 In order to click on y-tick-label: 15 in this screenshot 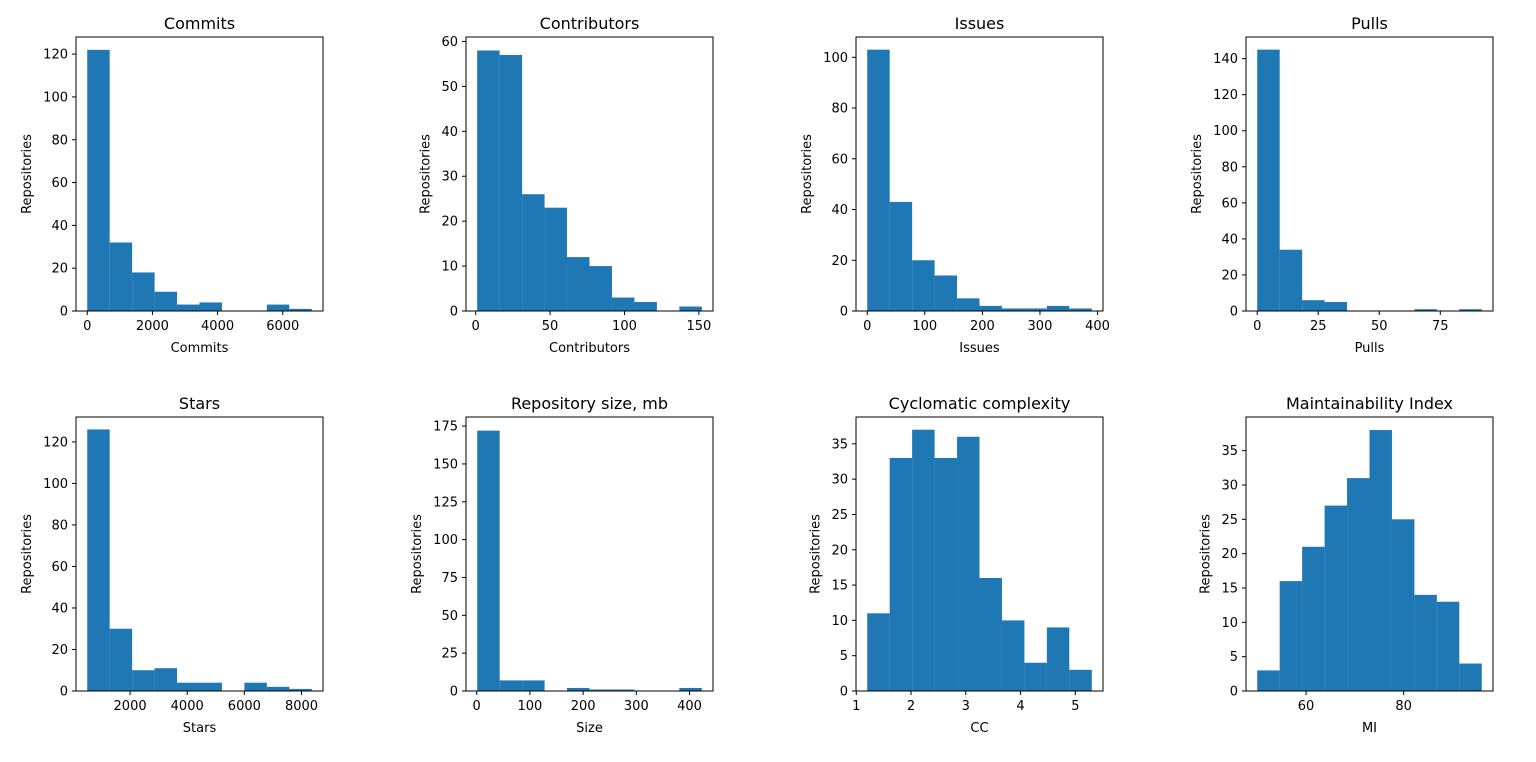, I will do `click(1229, 588)`.